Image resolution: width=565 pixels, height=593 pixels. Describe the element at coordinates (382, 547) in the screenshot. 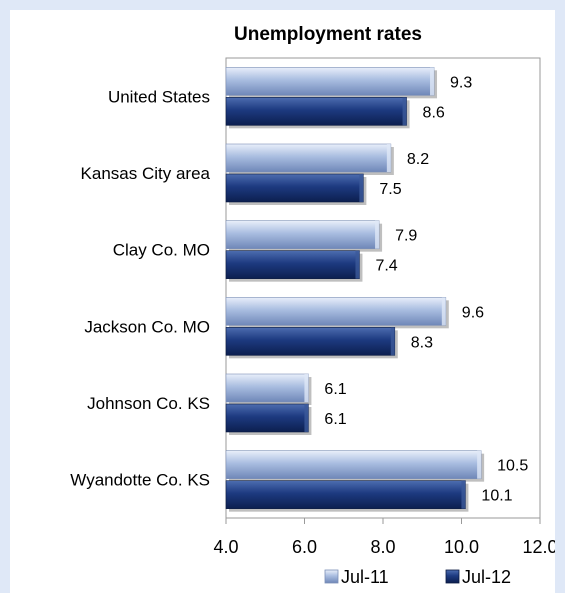

I see `x-tick-label: 8.0` at that location.